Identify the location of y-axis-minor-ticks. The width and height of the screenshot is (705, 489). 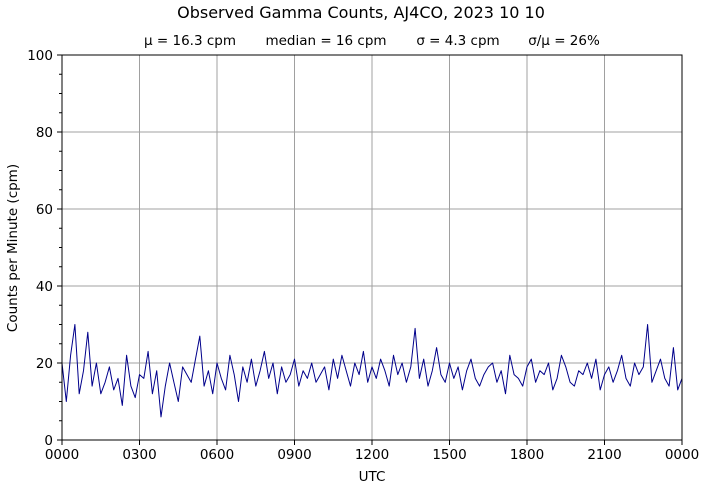
(60, 247).